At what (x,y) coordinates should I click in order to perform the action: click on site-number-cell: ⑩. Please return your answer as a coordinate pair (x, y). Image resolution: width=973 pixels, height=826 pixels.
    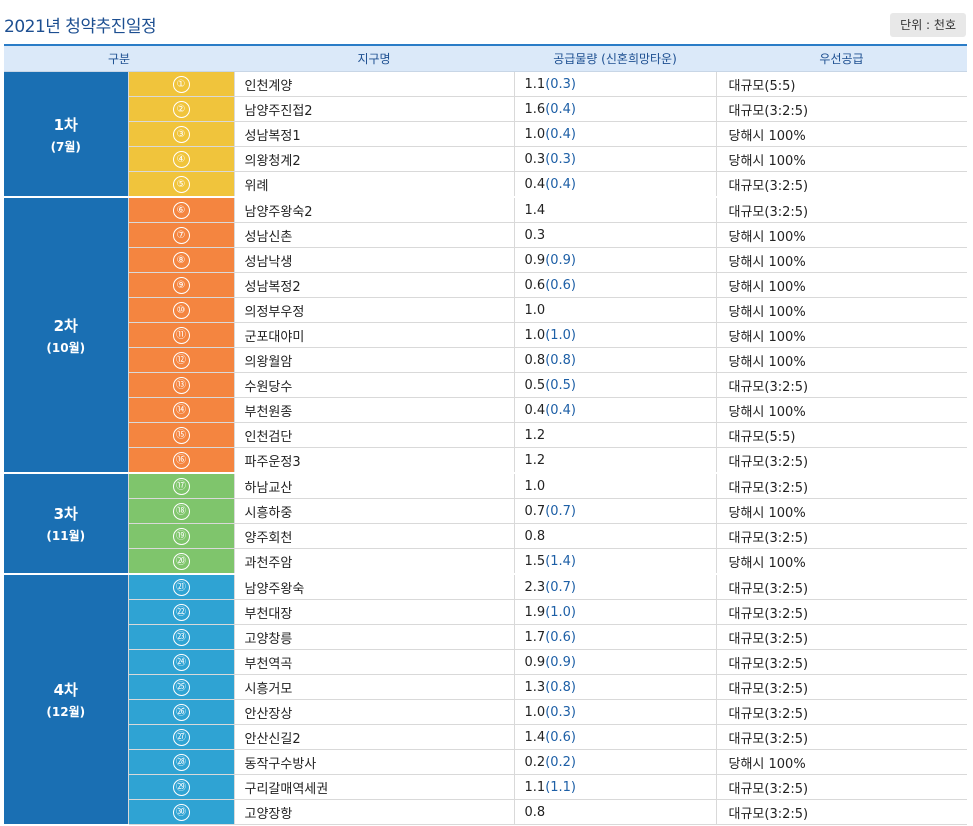
    Looking at the image, I should click on (180, 310).